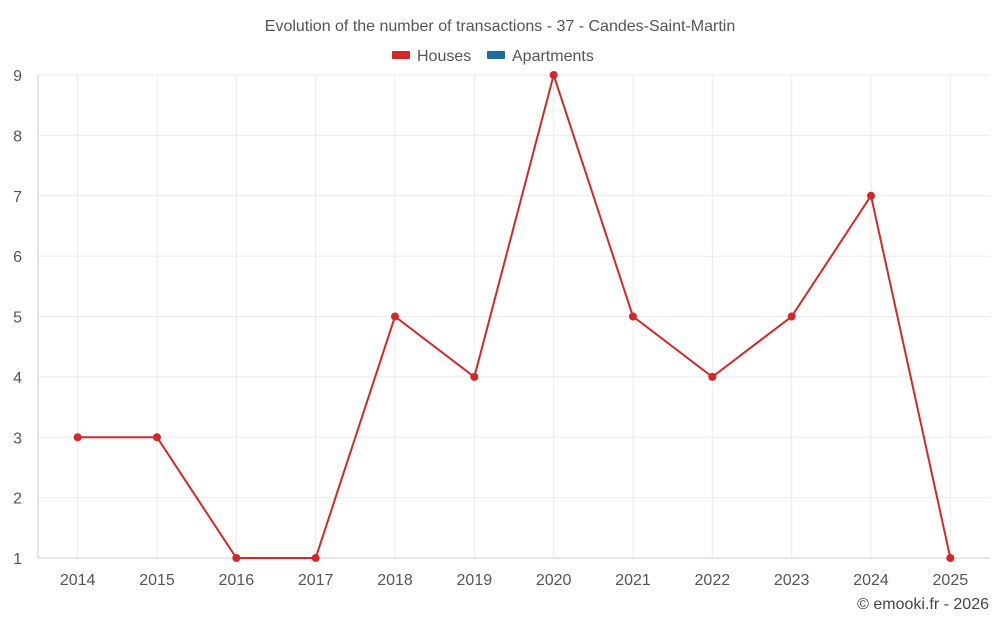 The width and height of the screenshot is (1000, 625). Describe the element at coordinates (633, 580) in the screenshot. I see `x-tick-label-2021: 2021` at that location.